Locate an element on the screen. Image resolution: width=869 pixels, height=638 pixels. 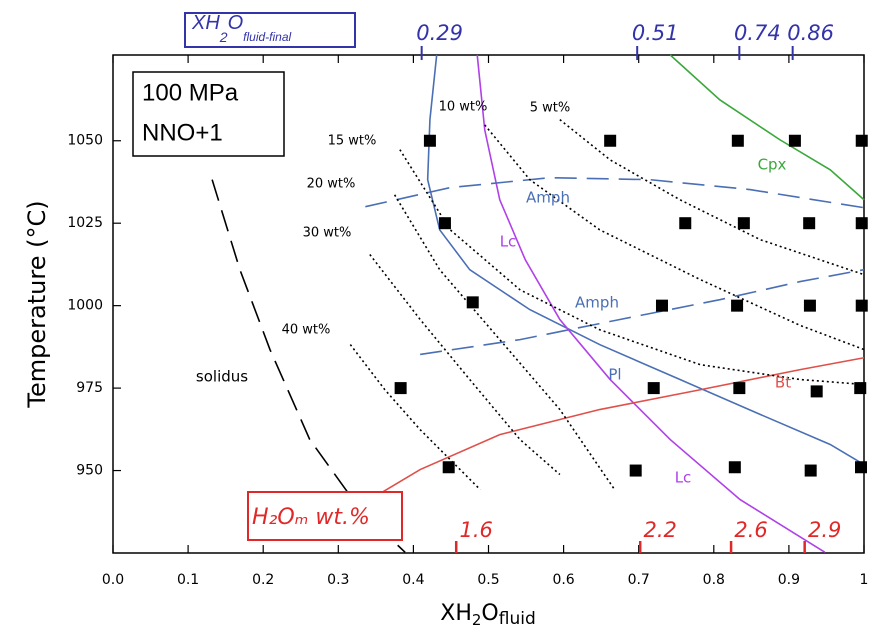
x-title-part: fluid is located at coordinates (517, 619).